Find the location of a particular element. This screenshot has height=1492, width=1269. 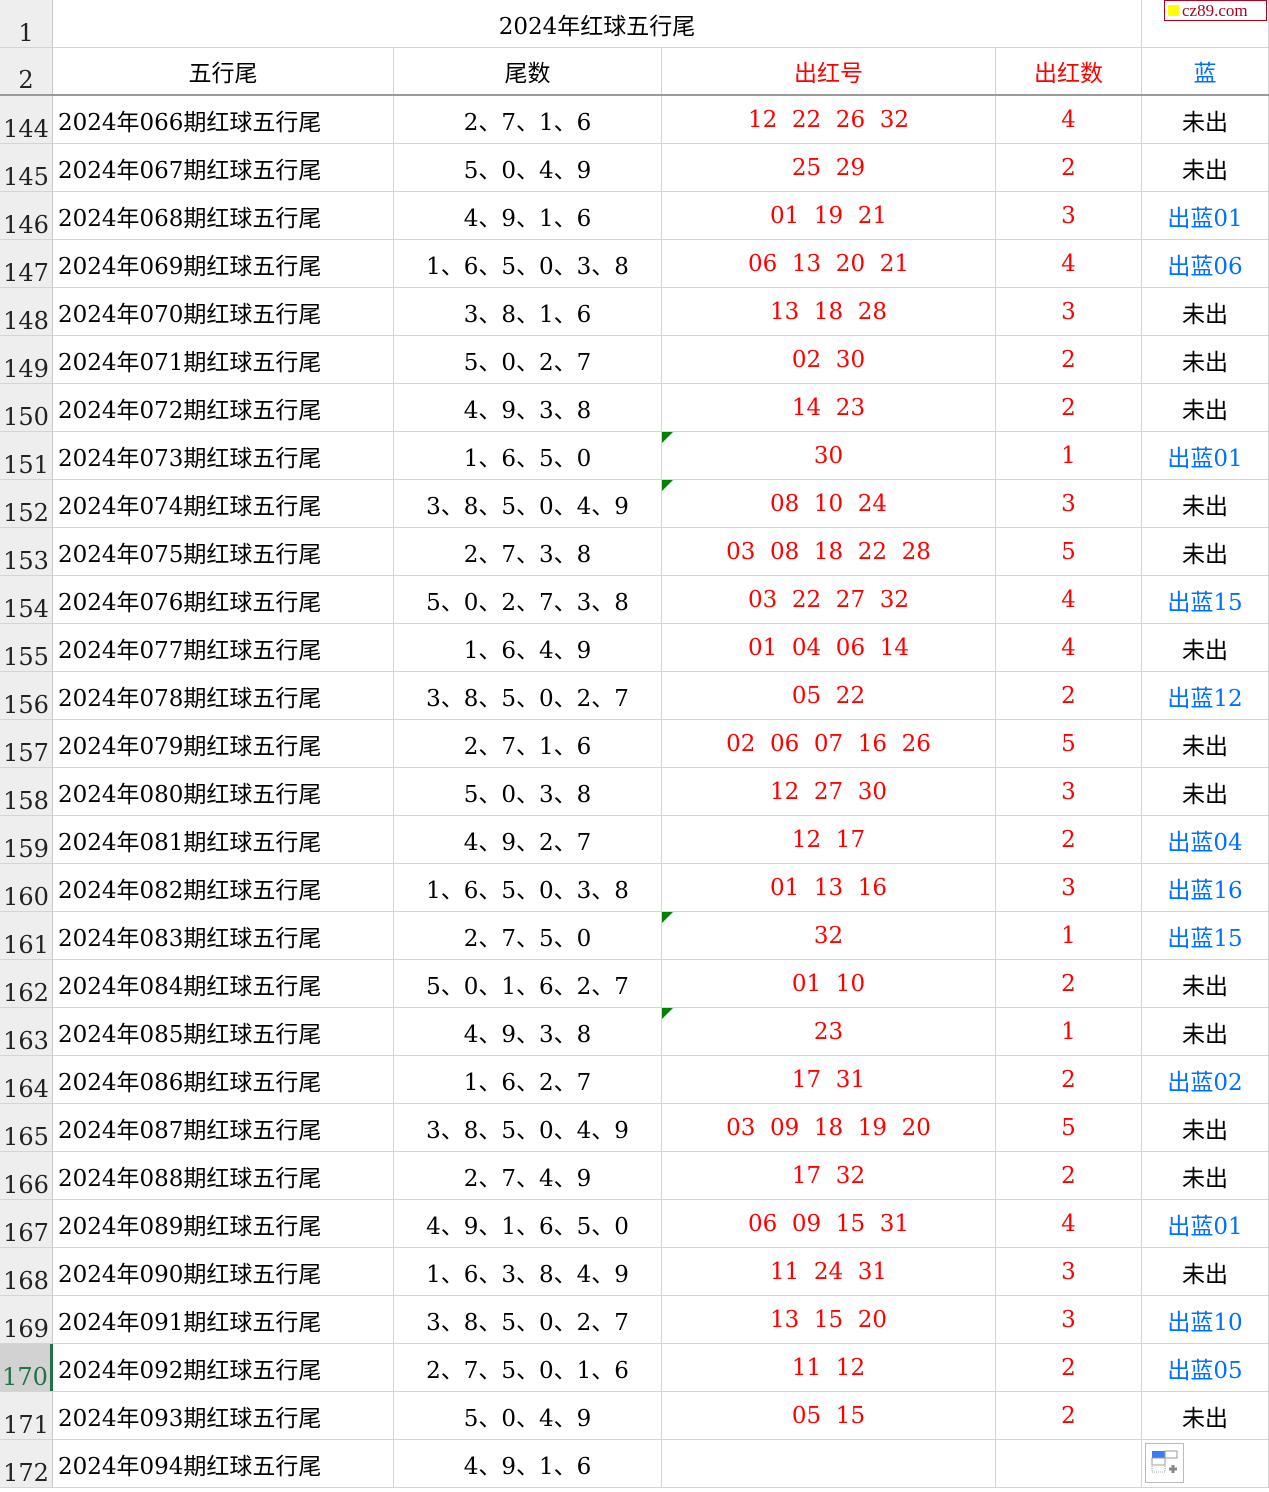

period-cell: 2024年089期红球五行尾 is located at coordinates (223, 1223).